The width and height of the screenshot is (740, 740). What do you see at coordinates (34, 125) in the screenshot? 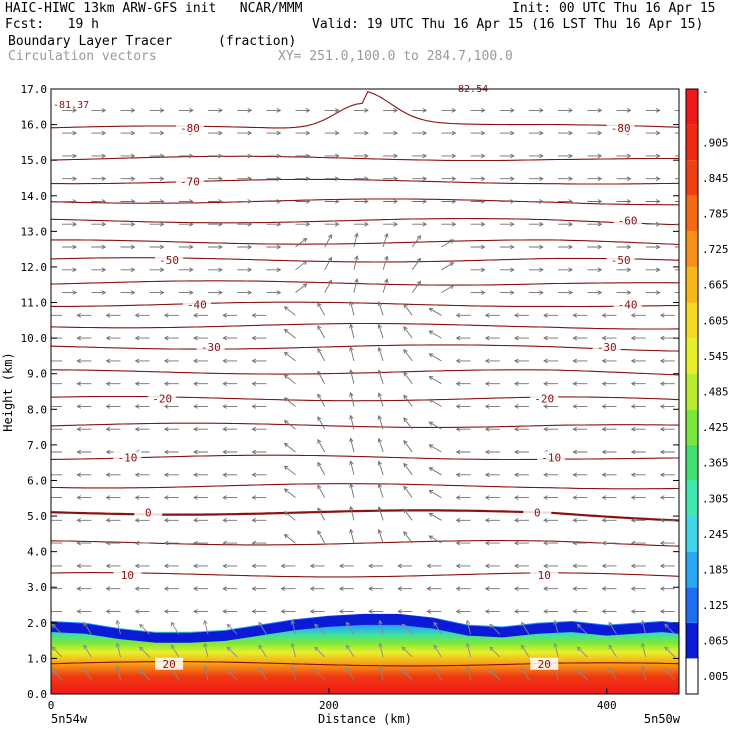
I see `y-tick-label: 16.0` at bounding box center [34, 125].